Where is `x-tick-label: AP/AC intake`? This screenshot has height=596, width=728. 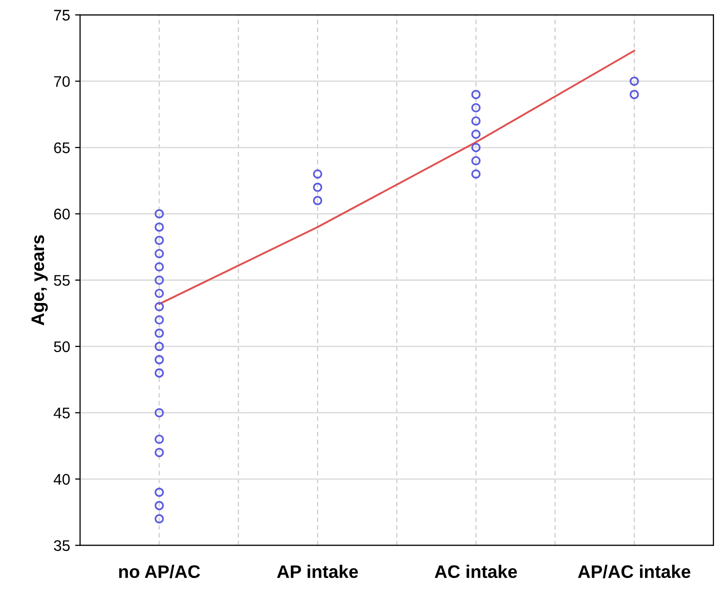 x-tick-label: AP/AC intake is located at coordinates (634, 571).